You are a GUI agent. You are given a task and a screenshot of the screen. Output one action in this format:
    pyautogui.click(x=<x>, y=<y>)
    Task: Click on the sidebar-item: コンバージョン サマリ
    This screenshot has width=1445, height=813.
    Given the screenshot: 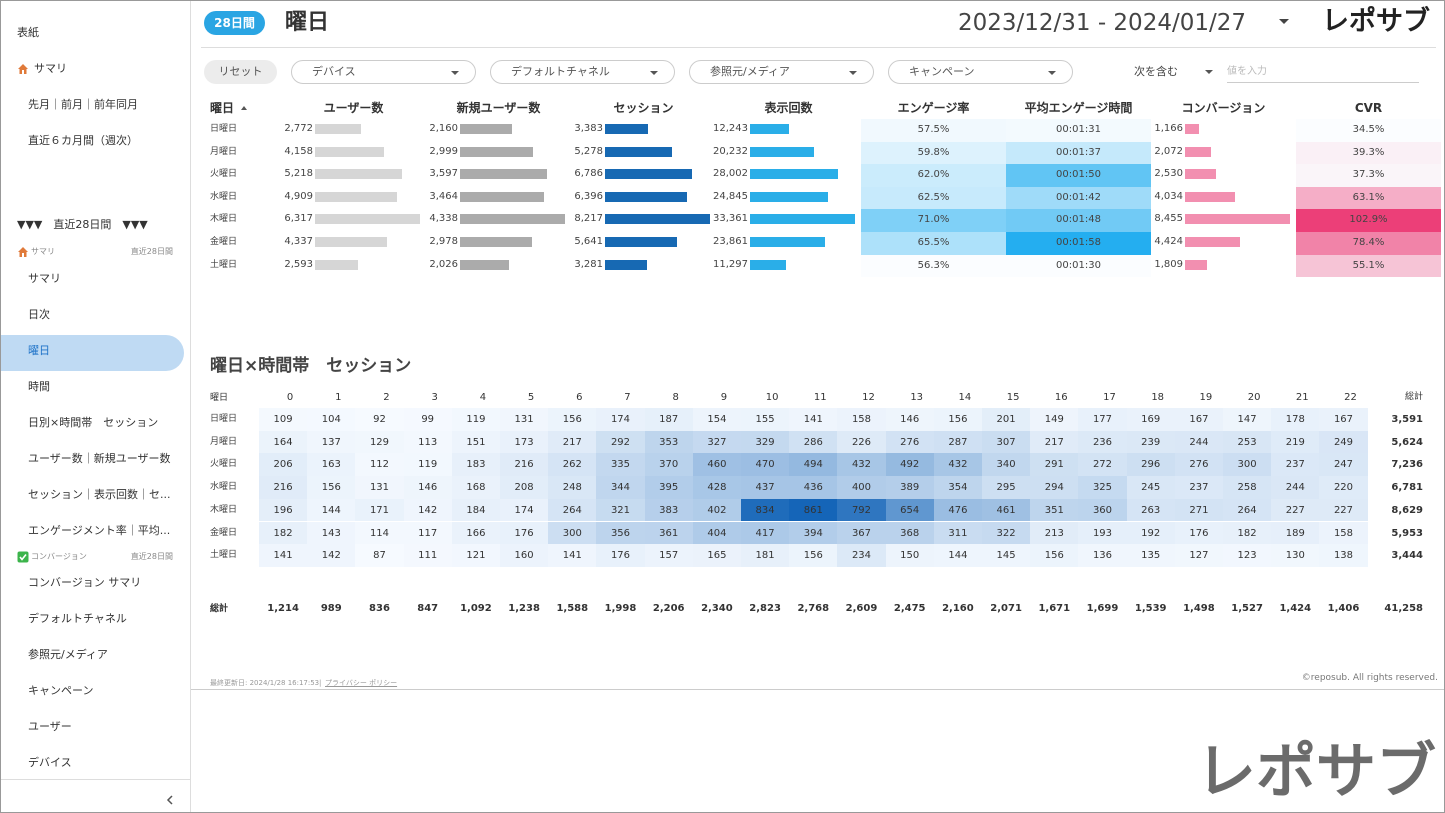 What is the action you would take?
    pyautogui.click(x=85, y=582)
    